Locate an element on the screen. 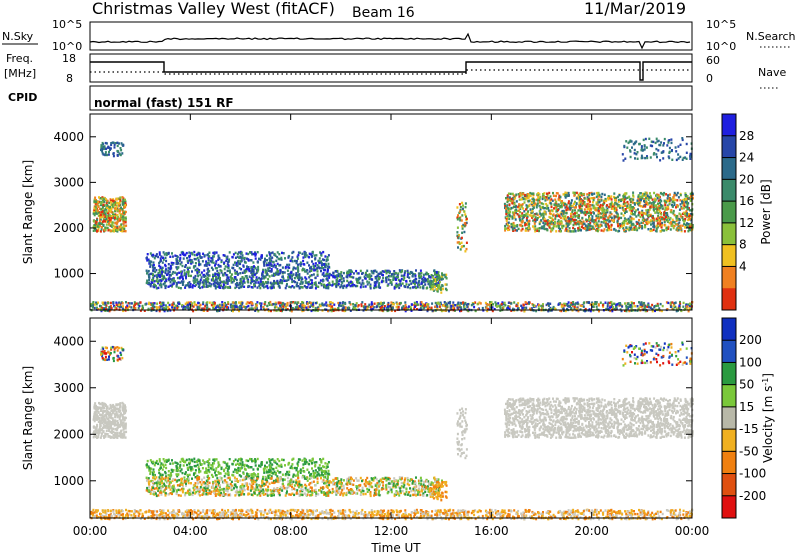 Image resolution: width=800 pixels, height=554 pixels. nsky-panel: N.Sky 10^5 10^0 10^5 10^0 N.Search is located at coordinates (399, 35).